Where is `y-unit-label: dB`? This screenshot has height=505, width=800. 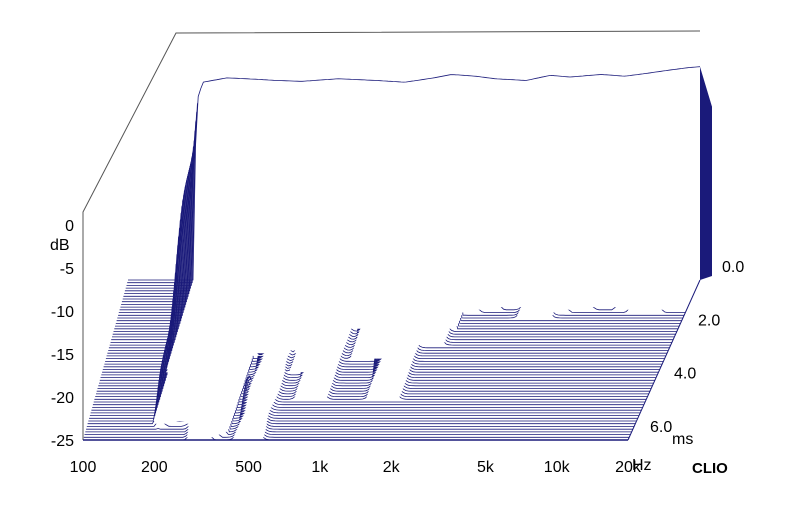
y-unit-label: dB is located at coordinates (60, 245).